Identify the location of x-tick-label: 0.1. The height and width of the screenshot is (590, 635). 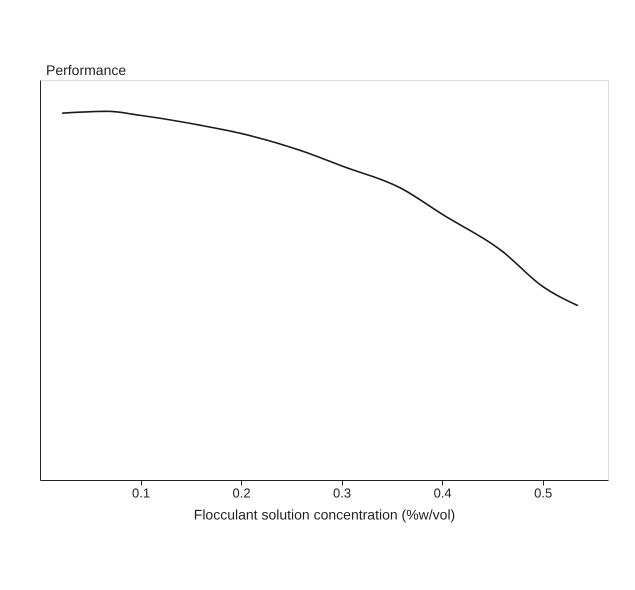
(141, 493).